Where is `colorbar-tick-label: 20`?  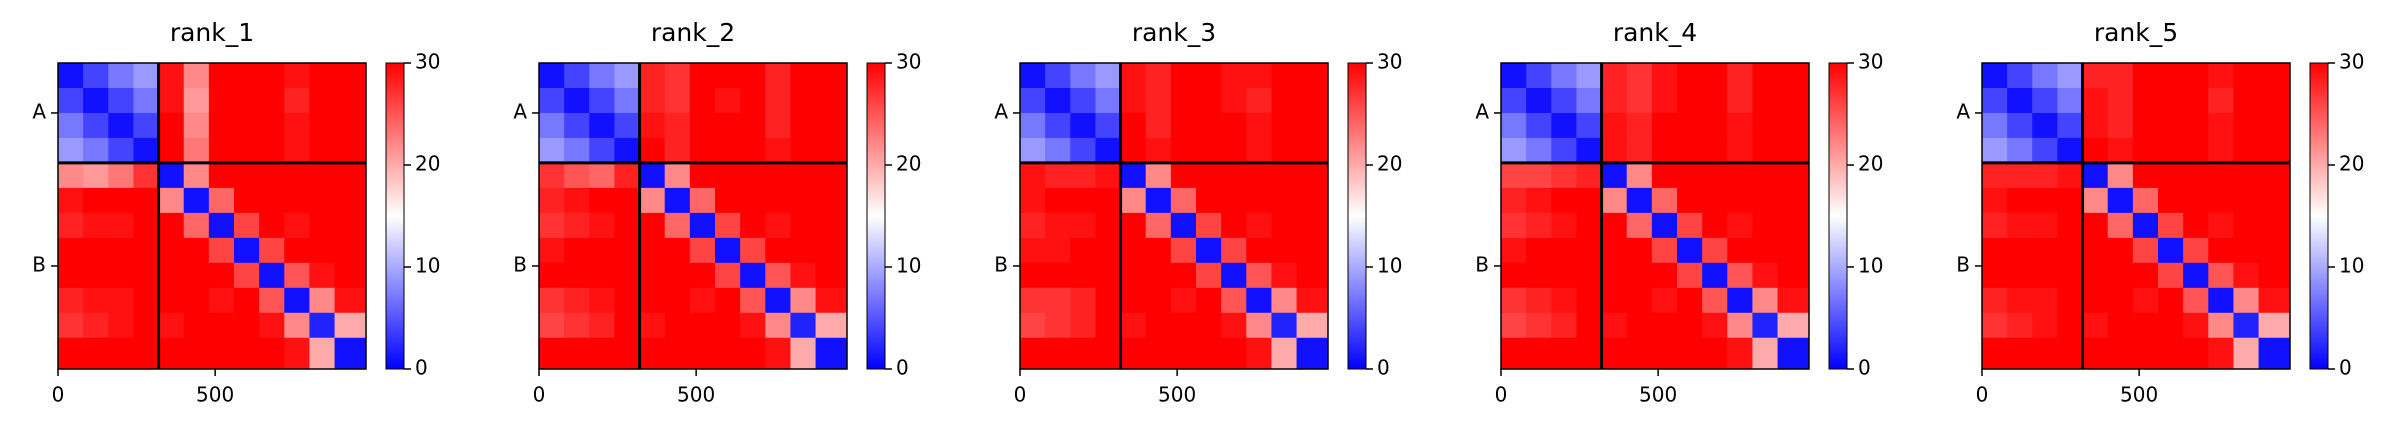 colorbar-tick-label: 20 is located at coordinates (1389, 164).